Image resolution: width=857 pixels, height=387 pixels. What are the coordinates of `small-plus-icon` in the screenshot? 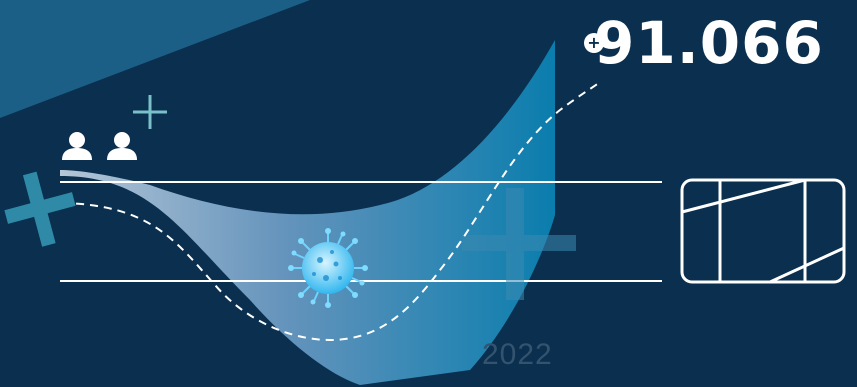 It's located at (150, 112).